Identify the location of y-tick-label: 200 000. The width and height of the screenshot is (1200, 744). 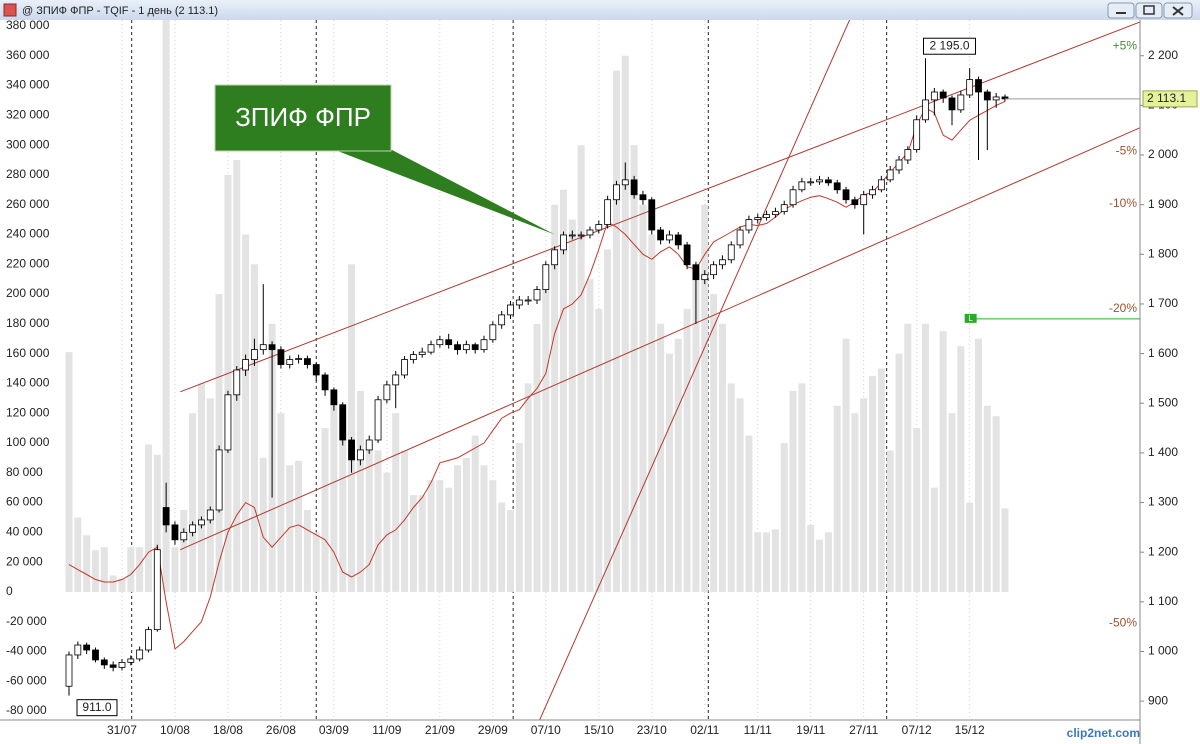
(28, 293).